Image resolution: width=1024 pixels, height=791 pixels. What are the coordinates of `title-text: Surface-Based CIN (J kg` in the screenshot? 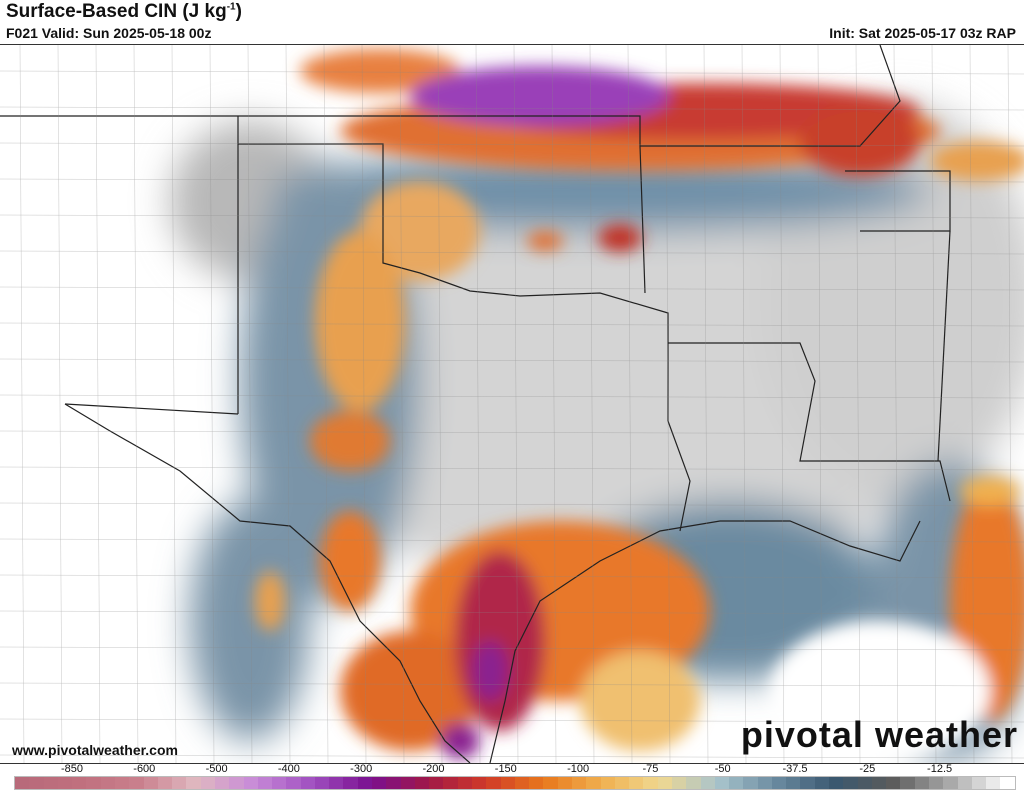 It's located at (116, 11).